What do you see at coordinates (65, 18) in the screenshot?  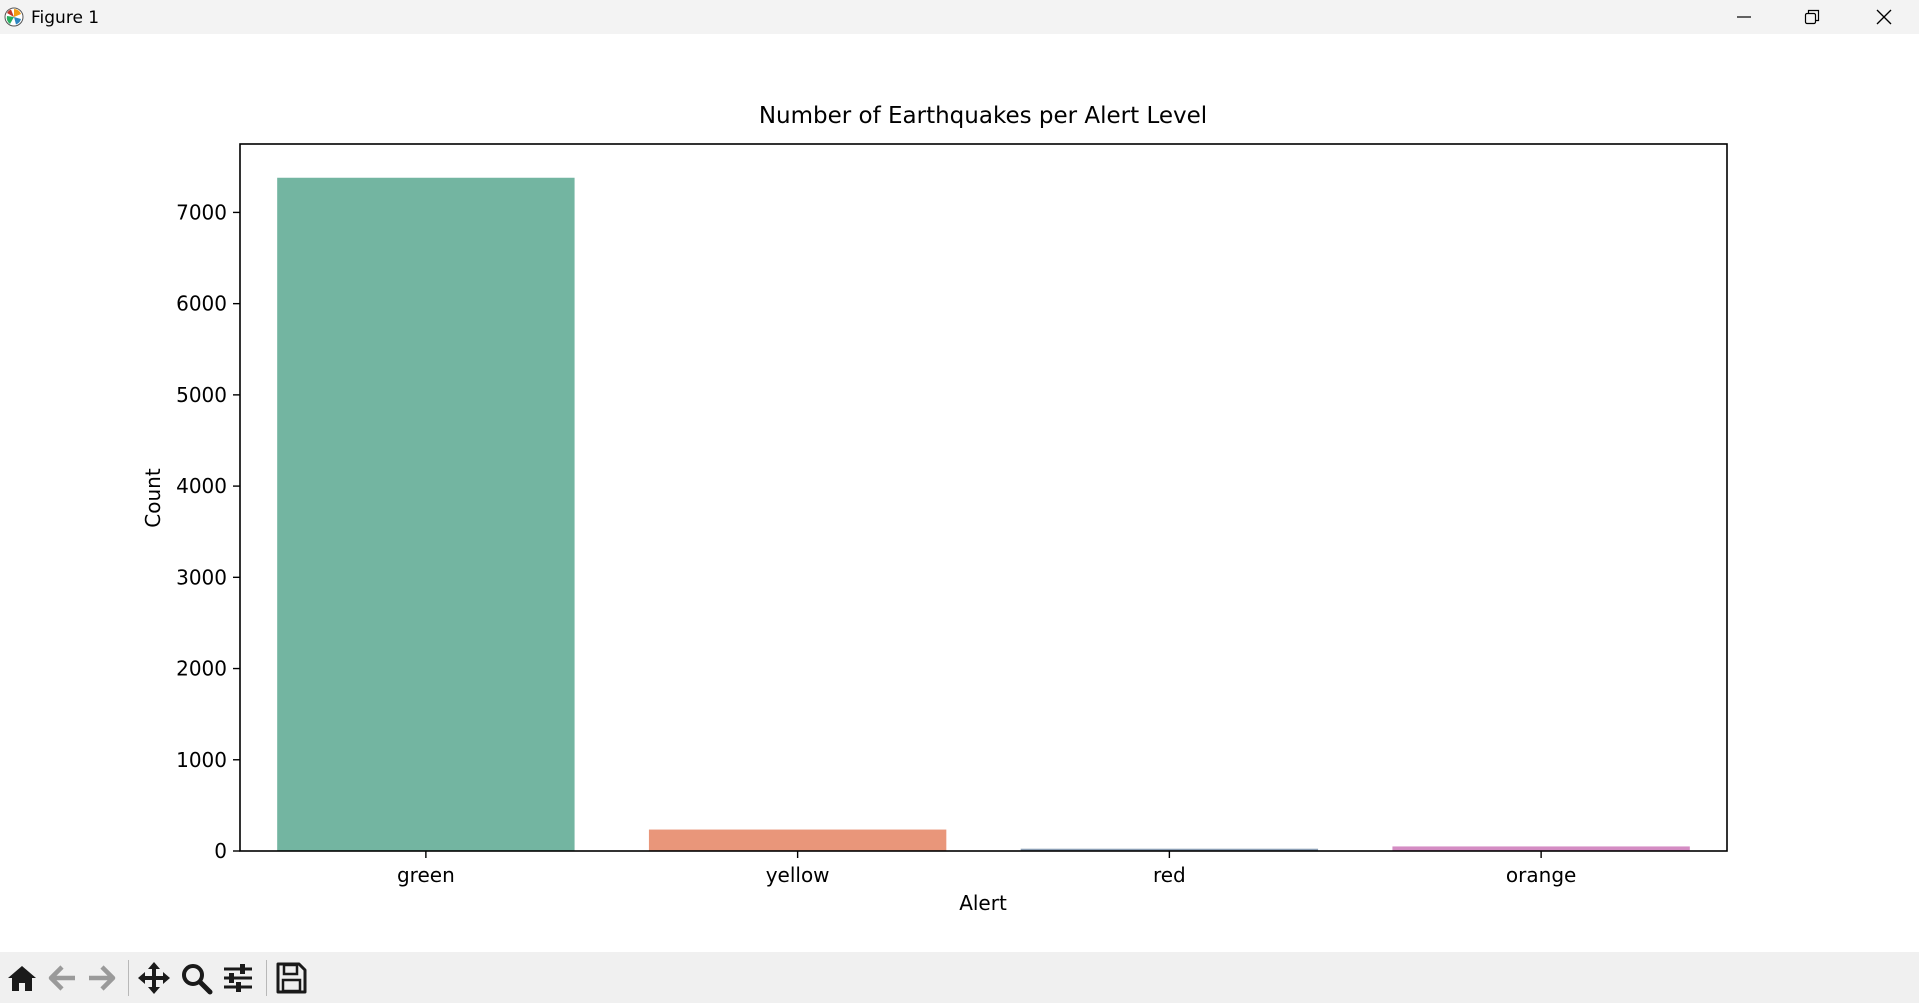 I see `window-title: Figure 1` at bounding box center [65, 18].